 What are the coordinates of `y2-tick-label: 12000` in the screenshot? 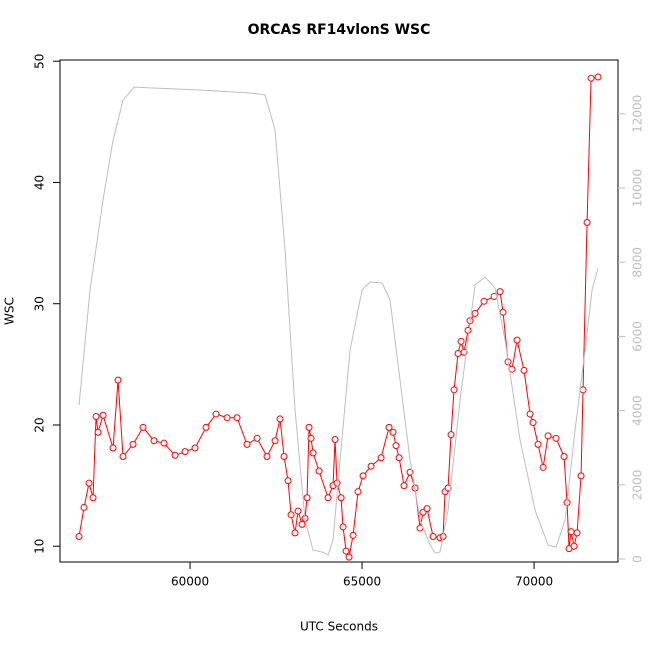 It's located at (638, 114).